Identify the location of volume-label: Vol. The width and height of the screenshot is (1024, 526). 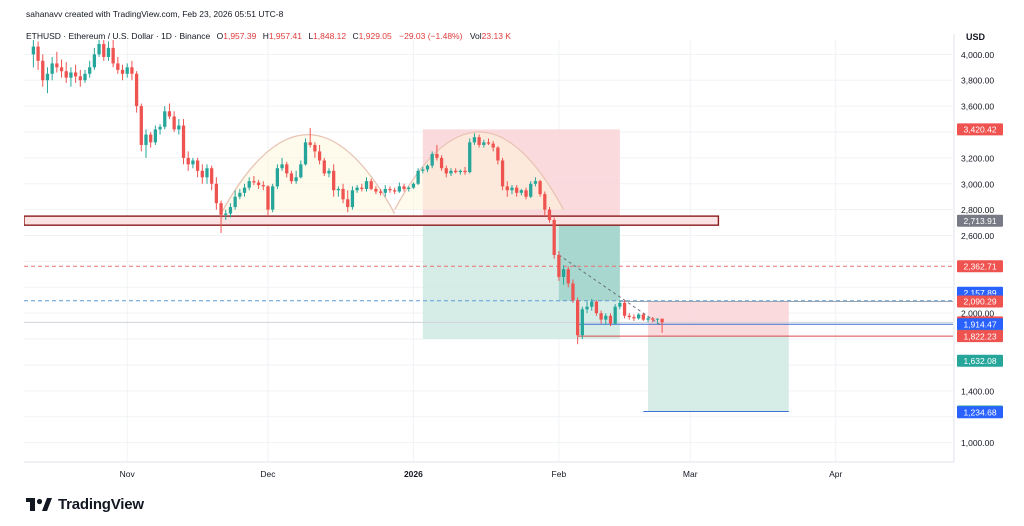
(475, 36).